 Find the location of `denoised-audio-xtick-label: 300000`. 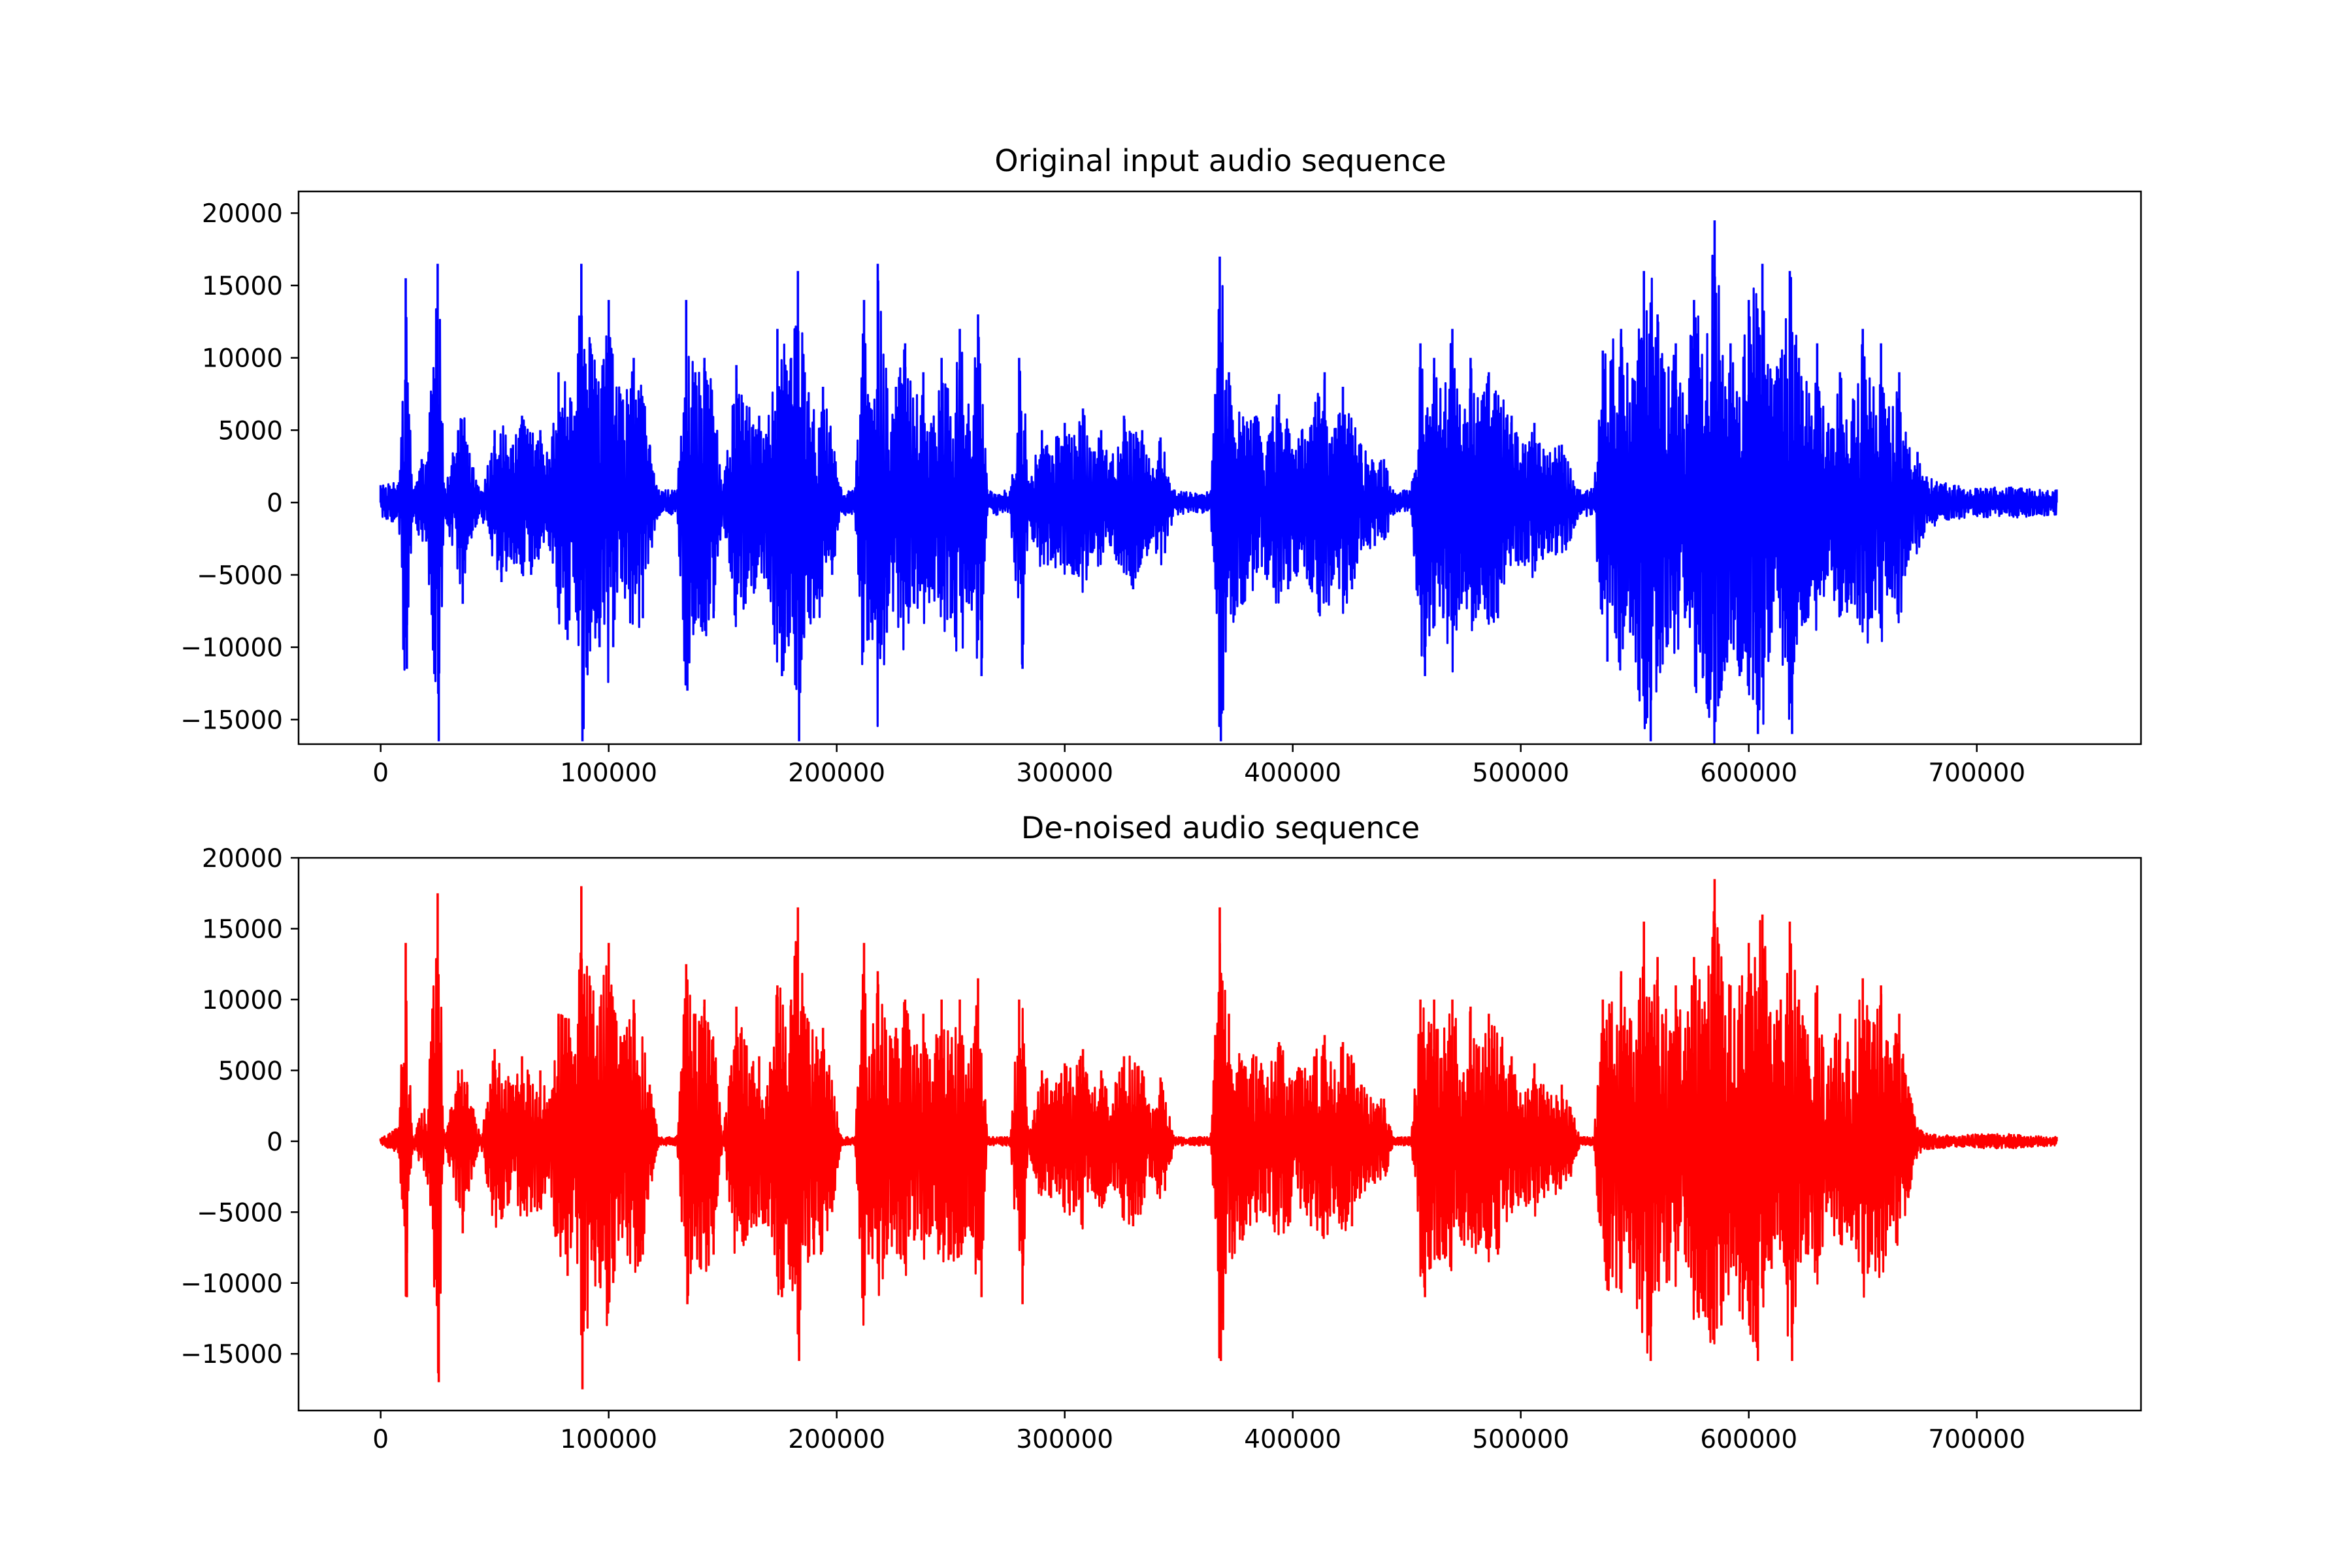

denoised-audio-xtick-label: 300000 is located at coordinates (1064, 1439).